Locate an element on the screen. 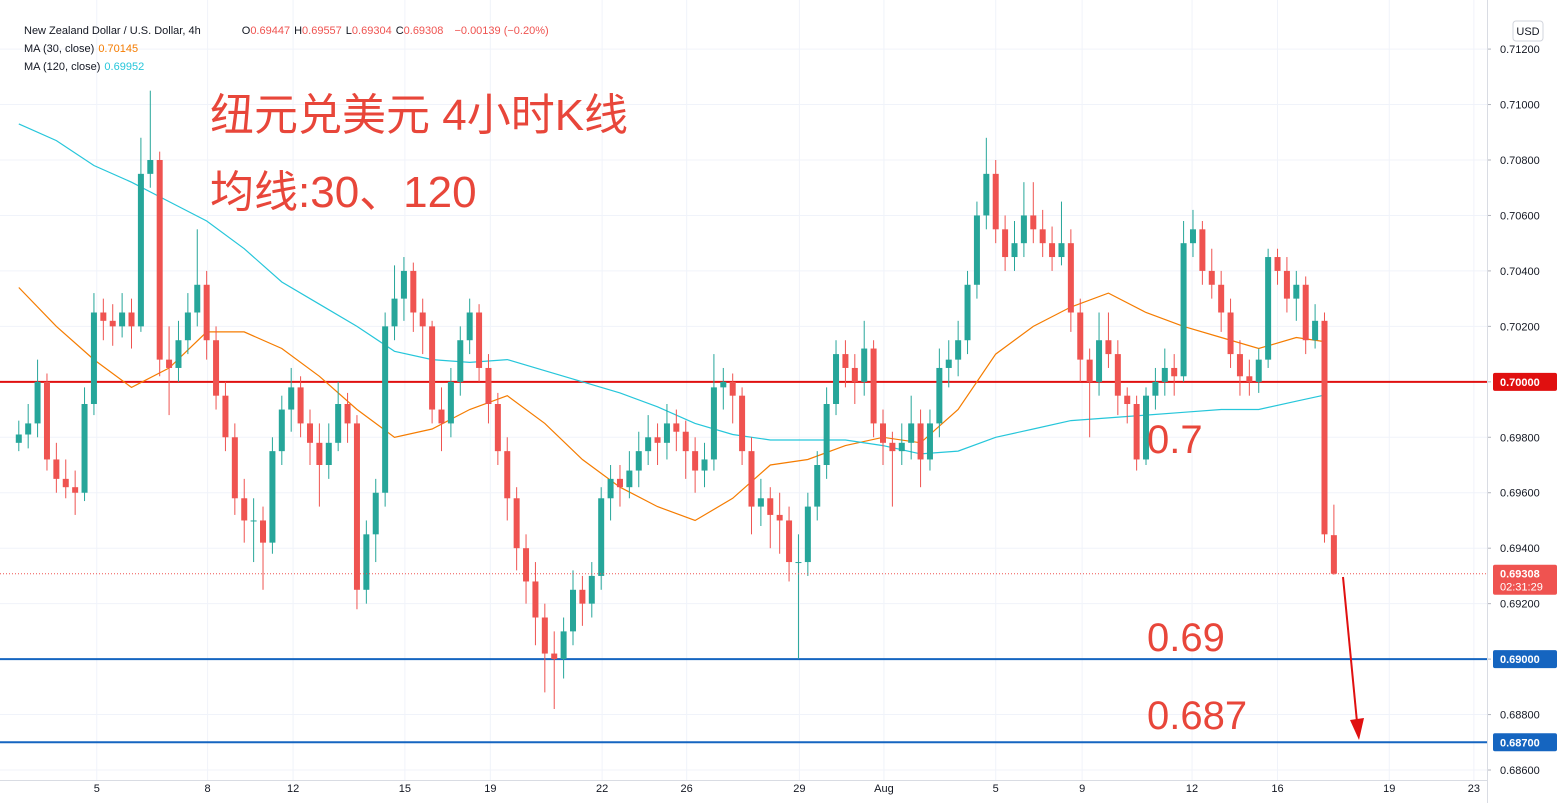 The image size is (1565, 803). last-price-box is located at coordinates (1525, 579).